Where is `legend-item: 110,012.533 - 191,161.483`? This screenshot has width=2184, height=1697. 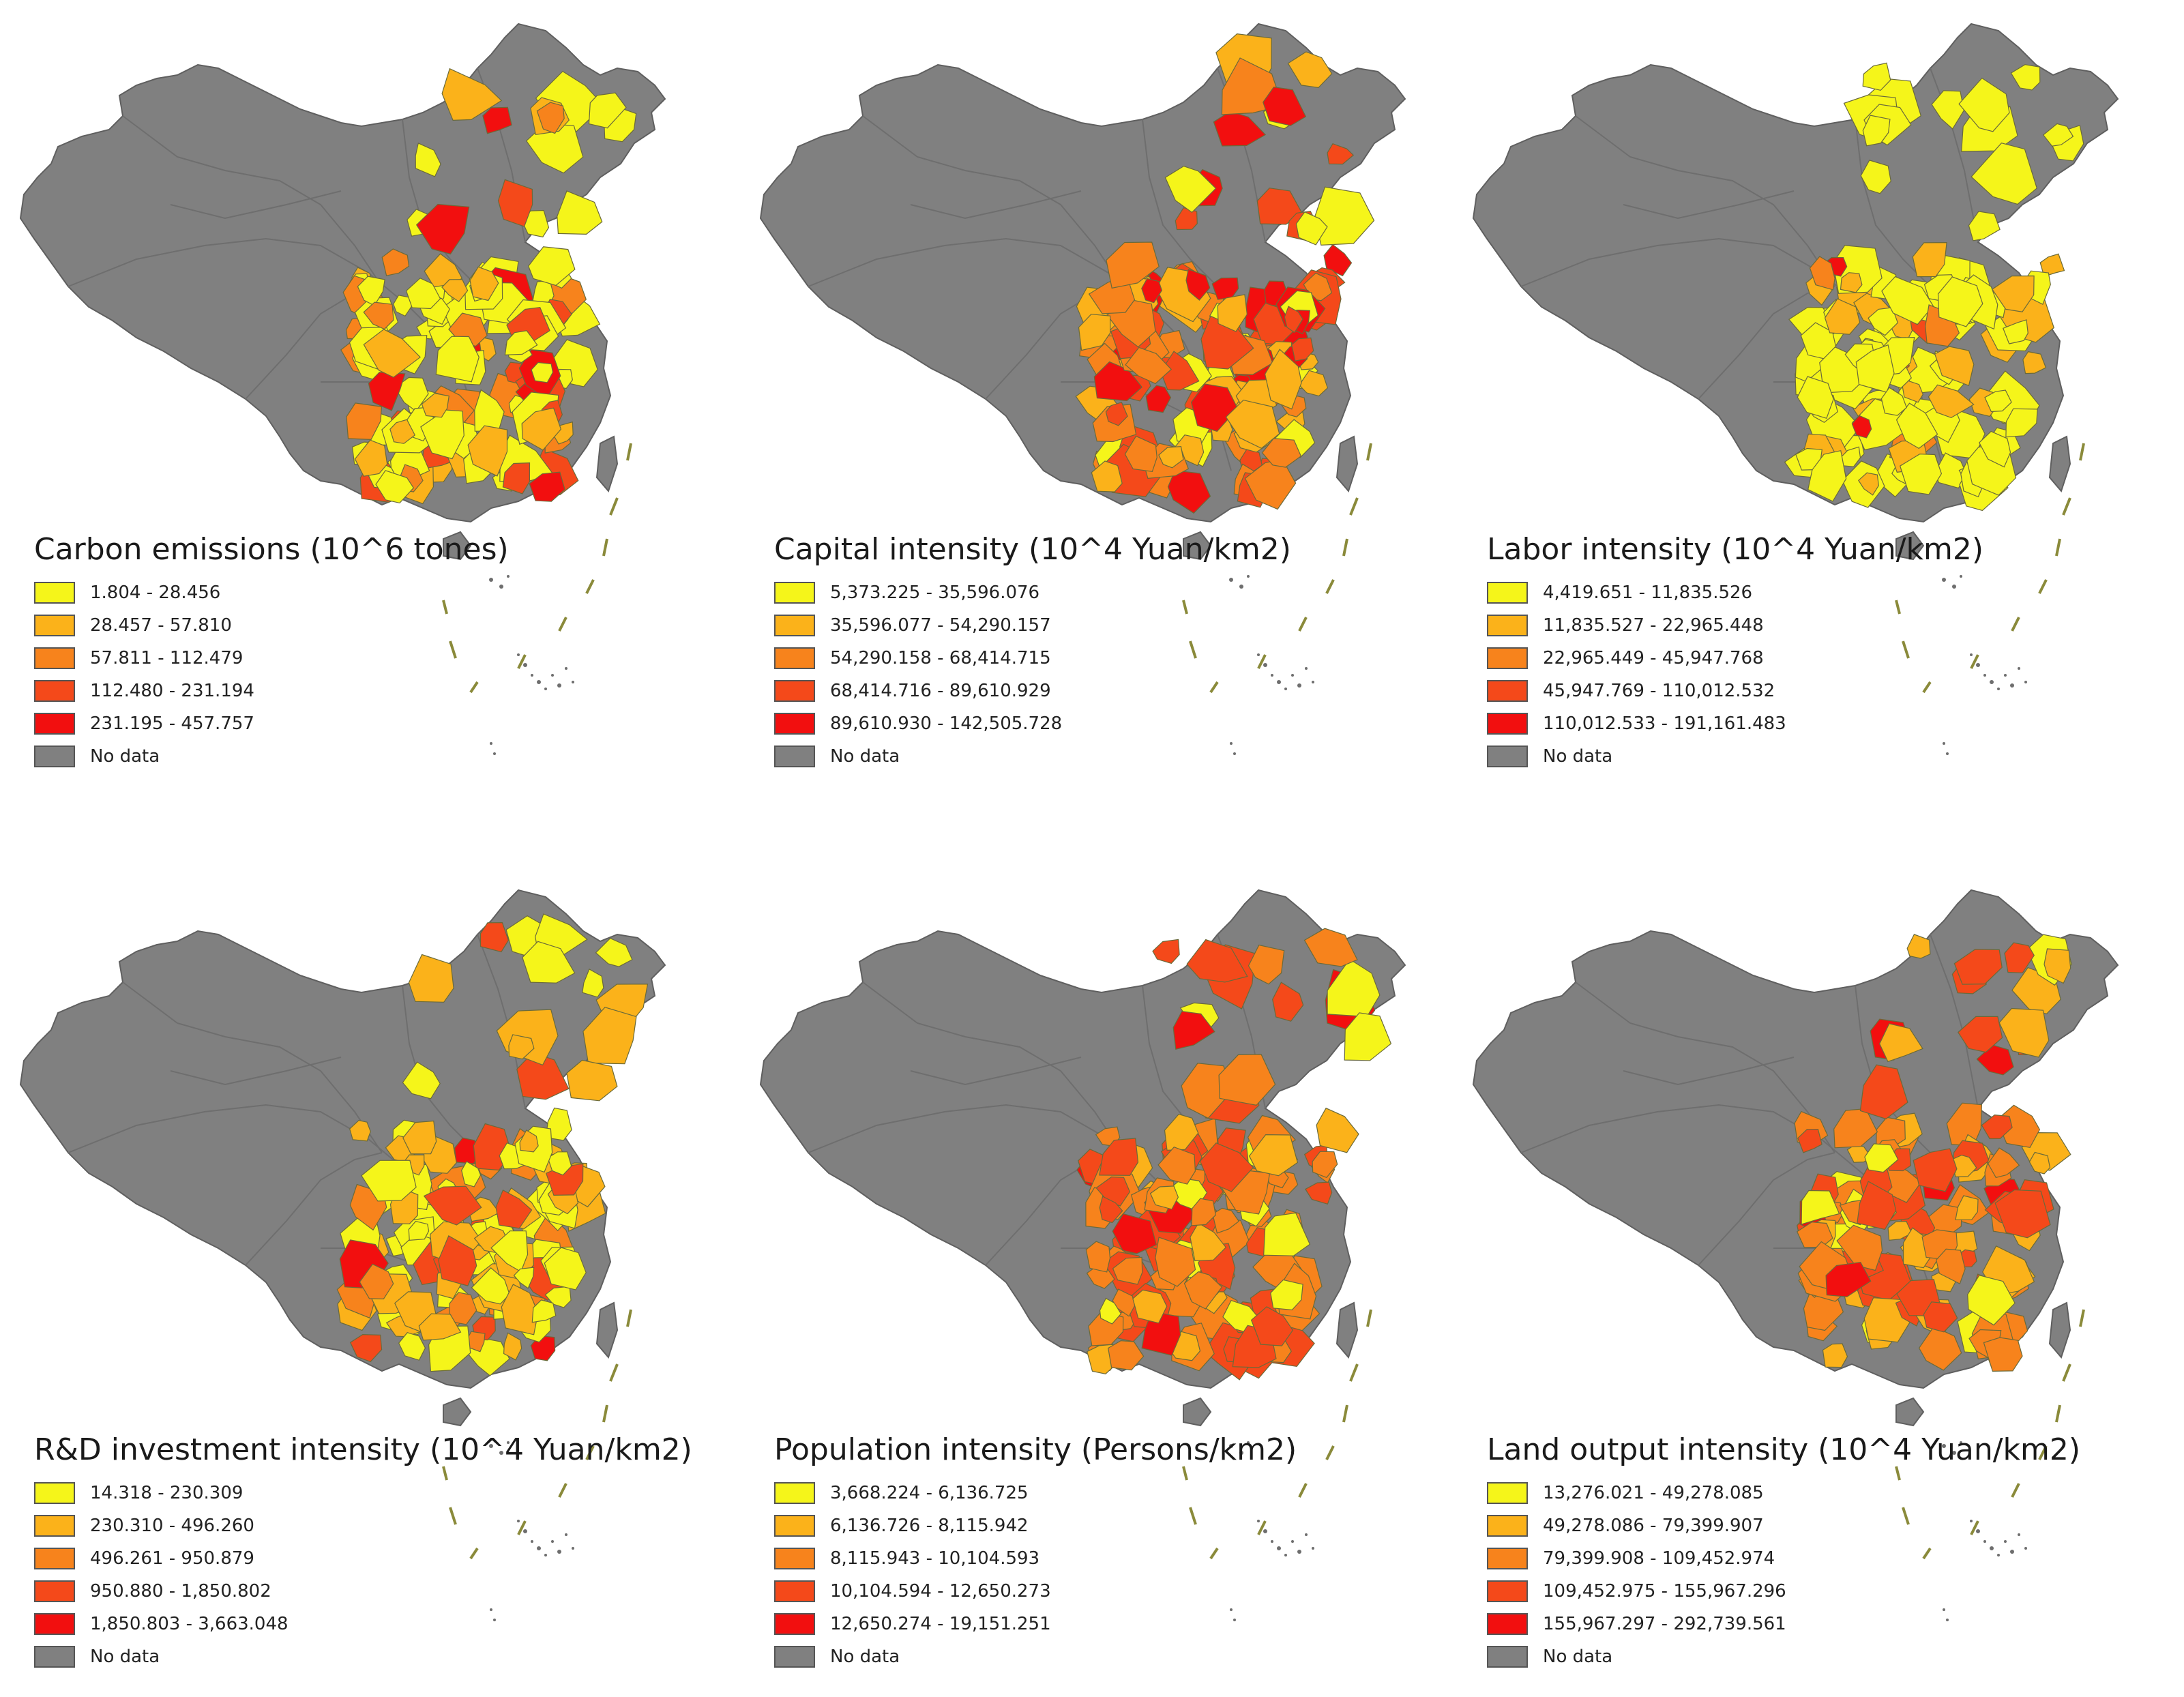
legend-item: 110,012.533 - 191,161.483 is located at coordinates (1735, 723).